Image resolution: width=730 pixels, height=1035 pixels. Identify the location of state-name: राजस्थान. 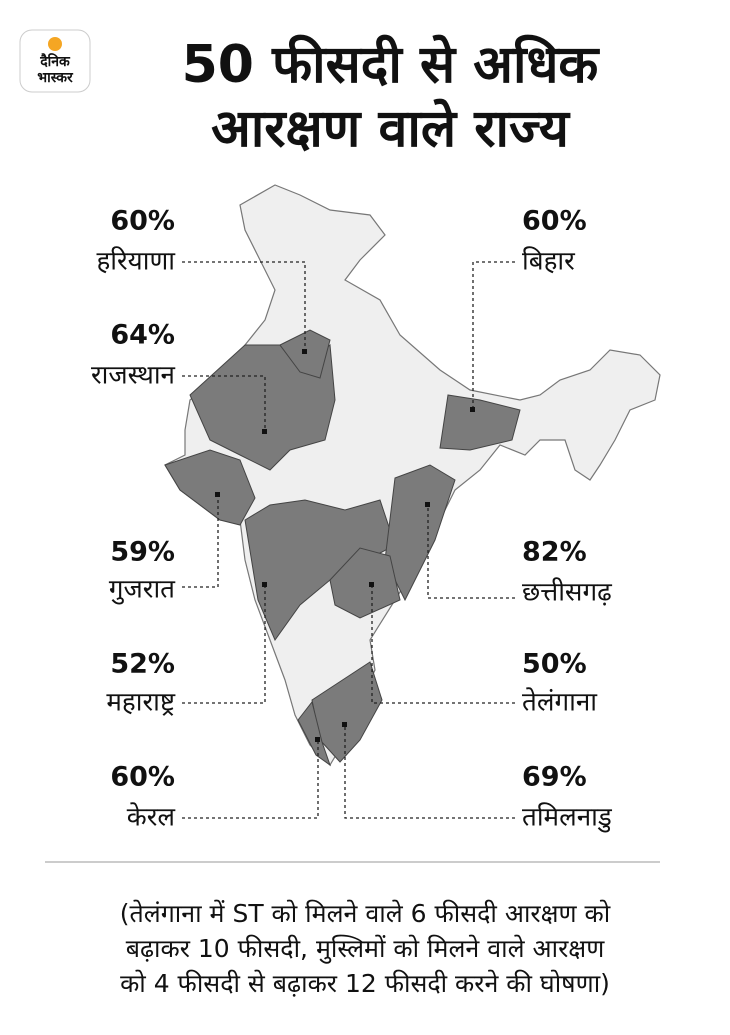
(133, 376).